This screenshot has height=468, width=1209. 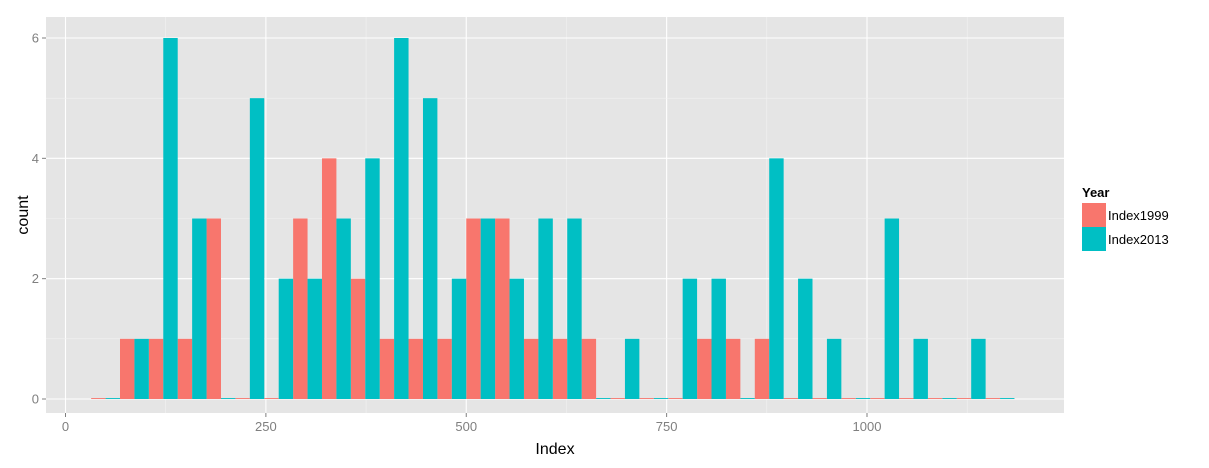 I want to click on x-tick-label: 250, so click(x=266, y=426).